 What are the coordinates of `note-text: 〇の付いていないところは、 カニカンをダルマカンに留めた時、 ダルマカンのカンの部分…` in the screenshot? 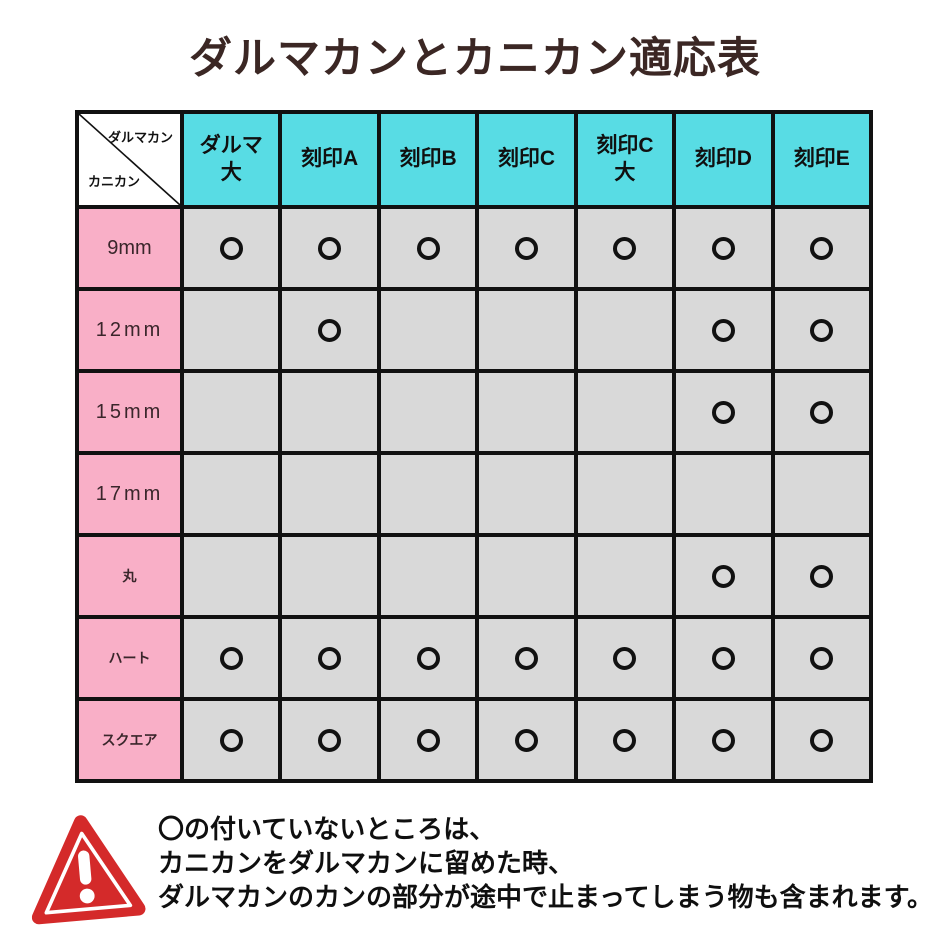 It's located at (545, 859).